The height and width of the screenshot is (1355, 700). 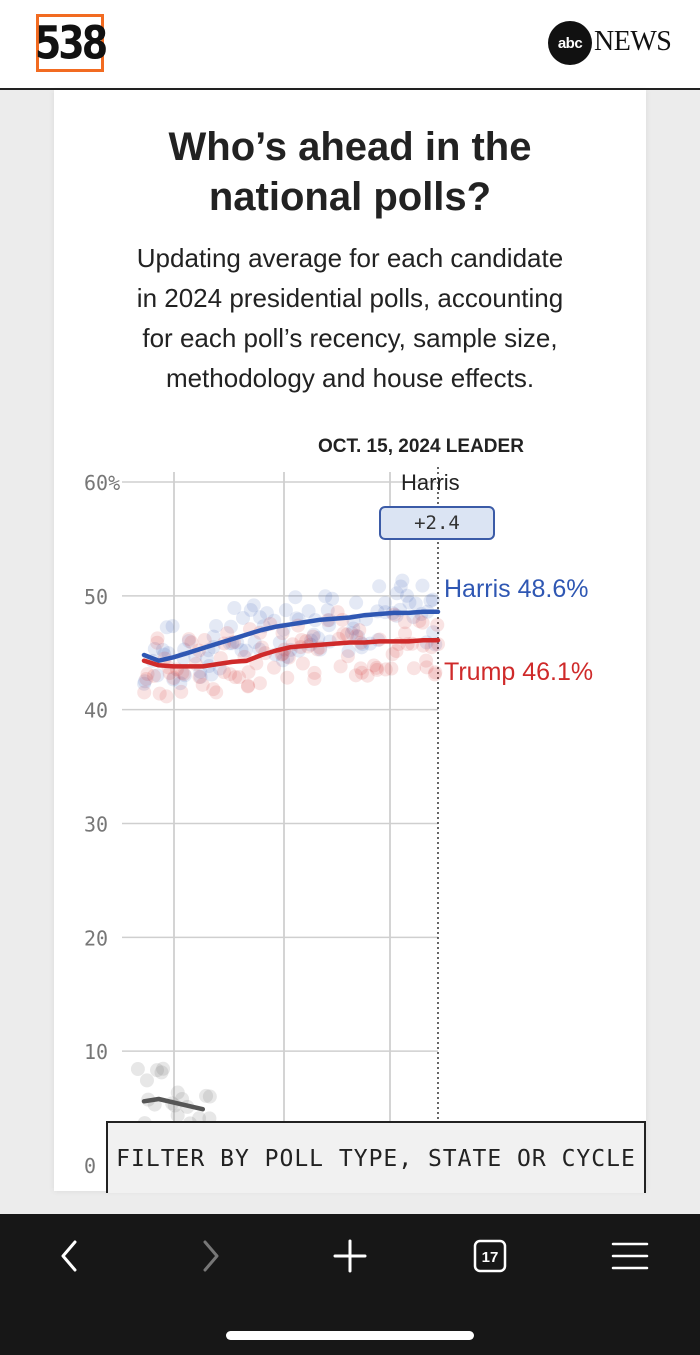 What do you see at coordinates (71, 43) in the screenshot?
I see `538-logo: 538` at bounding box center [71, 43].